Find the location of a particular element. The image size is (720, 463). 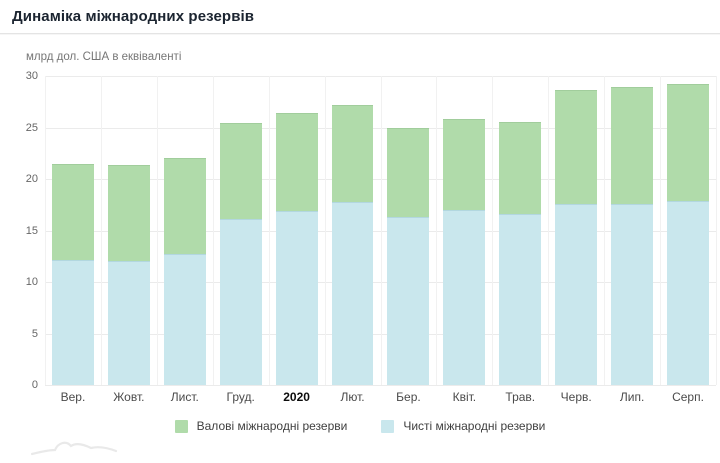

y-axis-tick-label: 10 is located at coordinates (31, 282).